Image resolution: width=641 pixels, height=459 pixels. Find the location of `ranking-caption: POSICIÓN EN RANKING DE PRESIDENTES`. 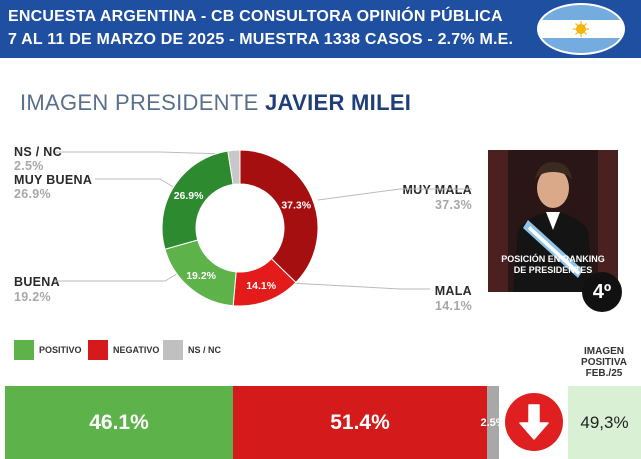

ranking-caption: POSICIÓN EN RANKING DE PRESIDENTES is located at coordinates (553, 265).